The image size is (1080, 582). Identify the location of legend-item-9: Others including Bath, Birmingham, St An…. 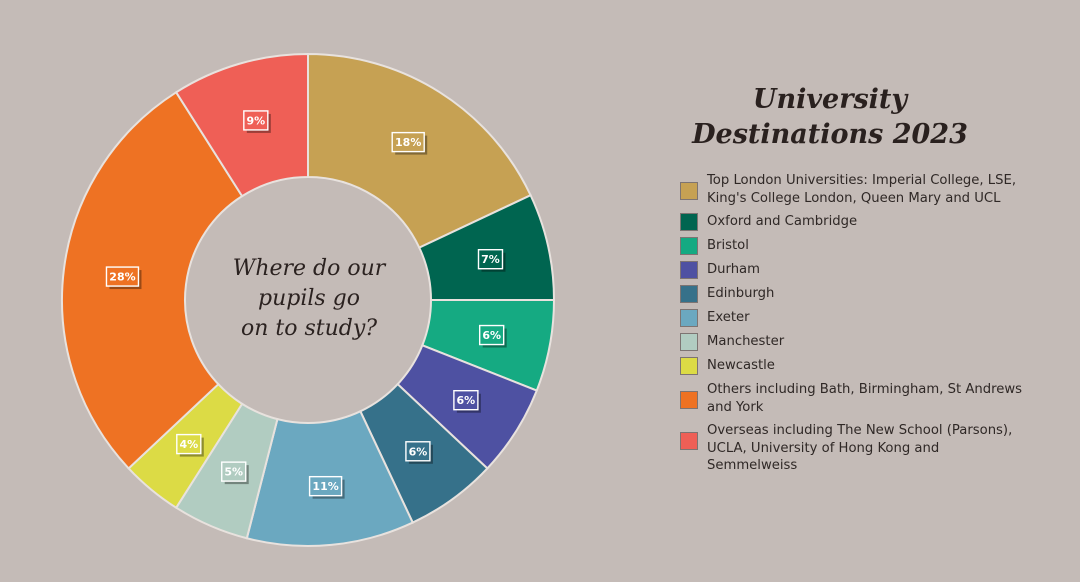
(852, 398).